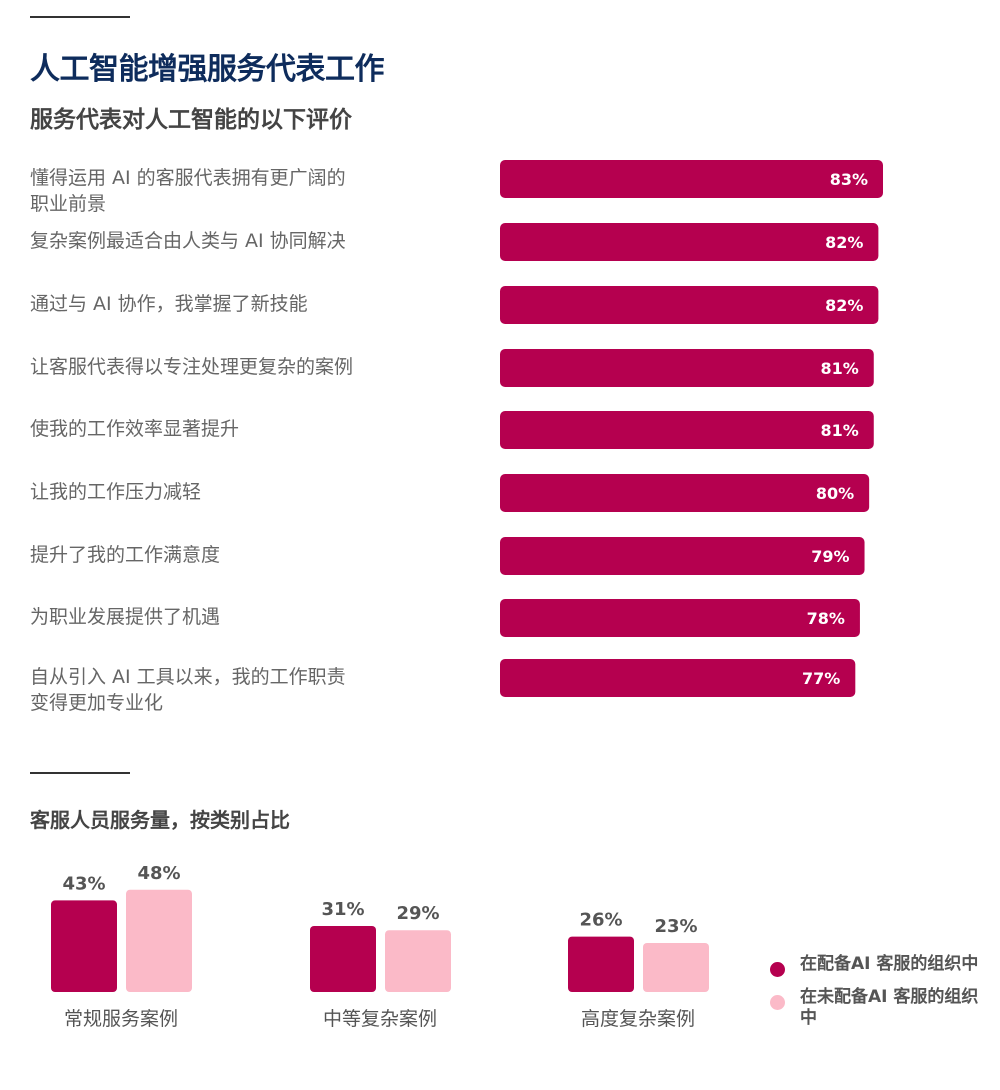 The width and height of the screenshot is (1000, 1090). What do you see at coordinates (835, 493) in the screenshot?
I see `hbar-value-6: 80%` at bounding box center [835, 493].